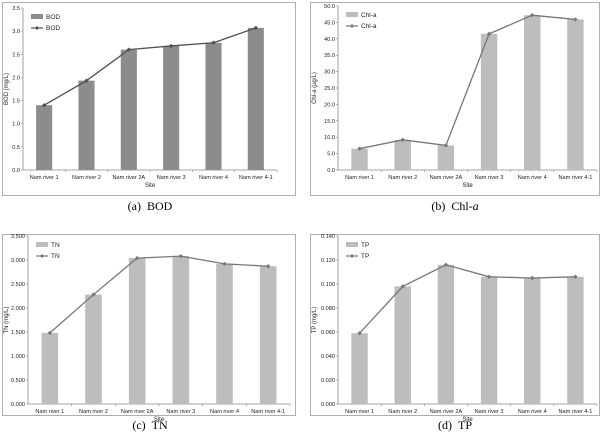  What do you see at coordinates (448, 425) in the screenshot?
I see `caption-prefix: (d)` at bounding box center [448, 425].